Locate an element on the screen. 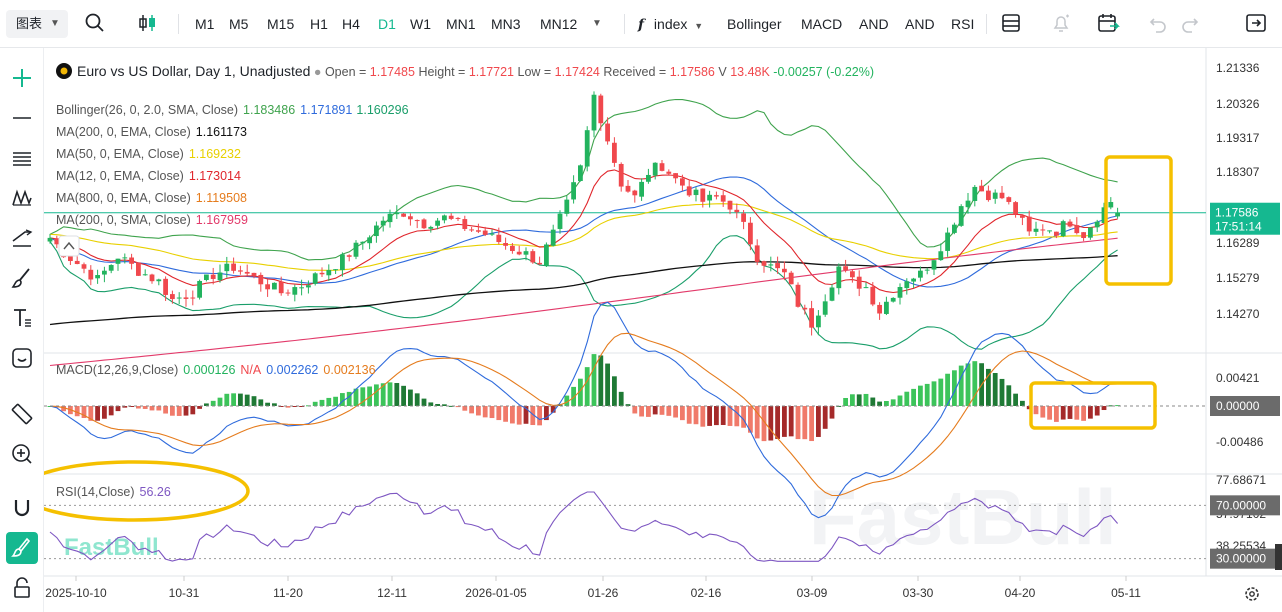  highlight-ellipse-rsi is located at coordinates (147, 491).